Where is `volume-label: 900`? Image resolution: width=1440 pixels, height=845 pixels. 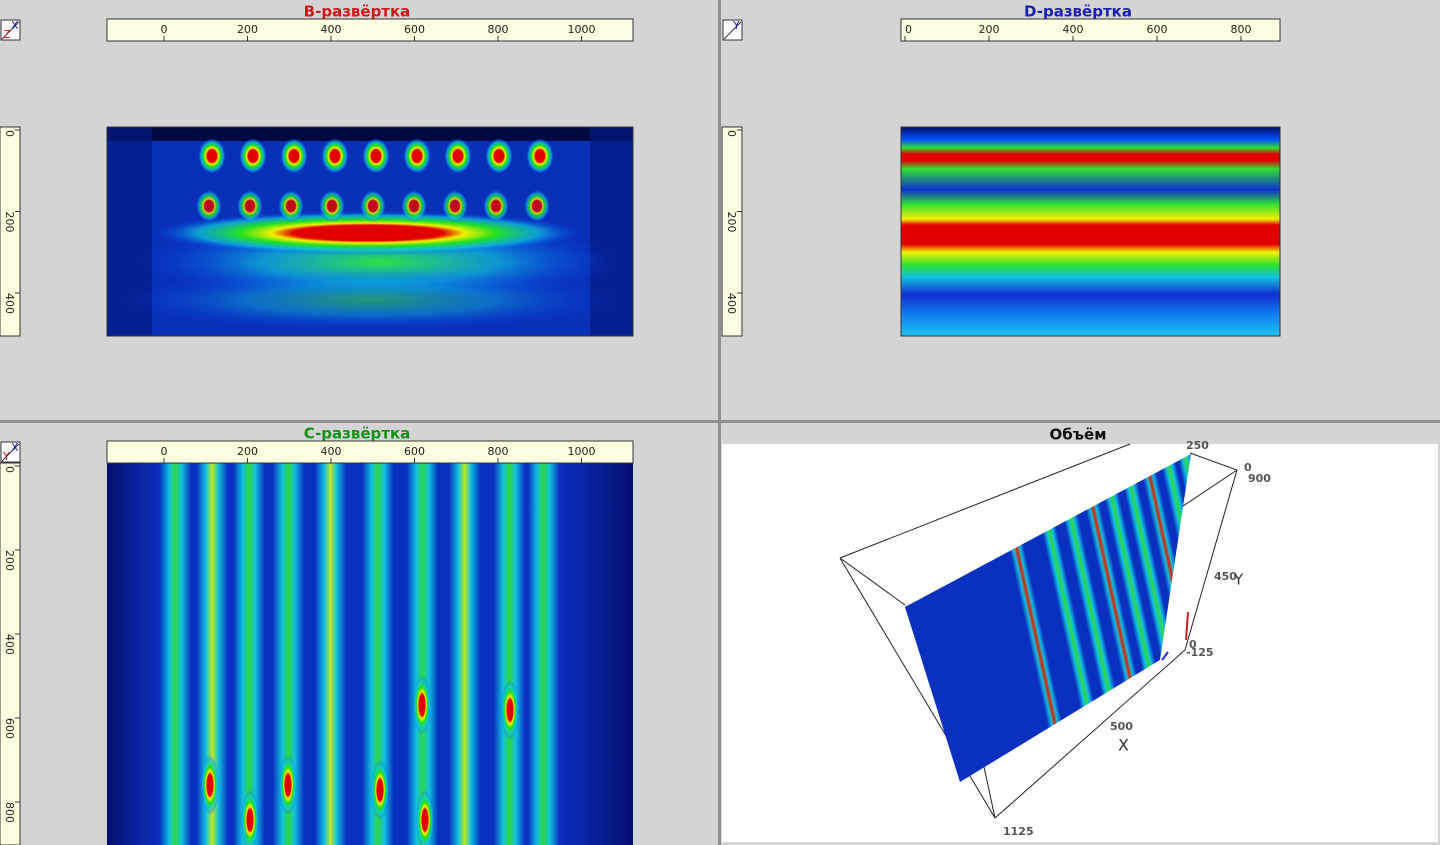 volume-label: 900 is located at coordinates (1259, 478).